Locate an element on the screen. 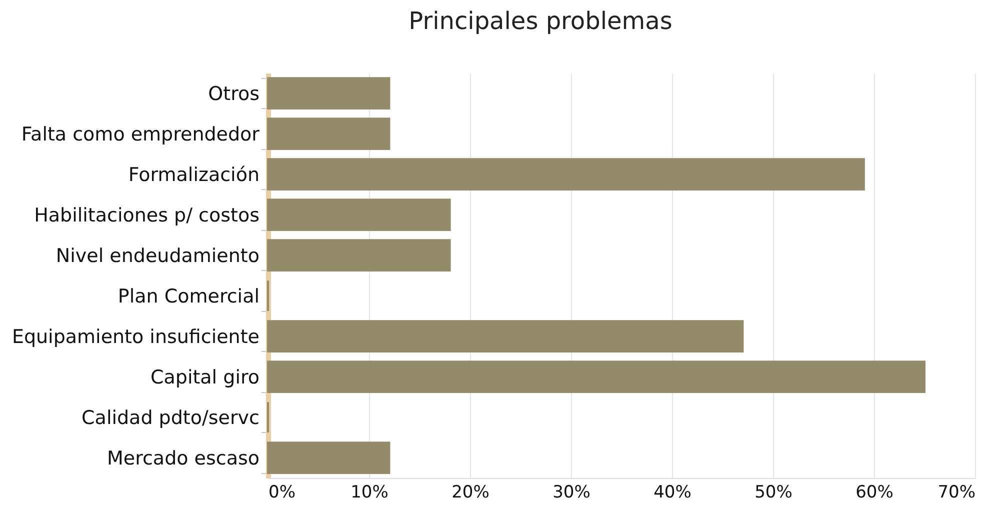  x-tick-label: 10% is located at coordinates (369, 492).